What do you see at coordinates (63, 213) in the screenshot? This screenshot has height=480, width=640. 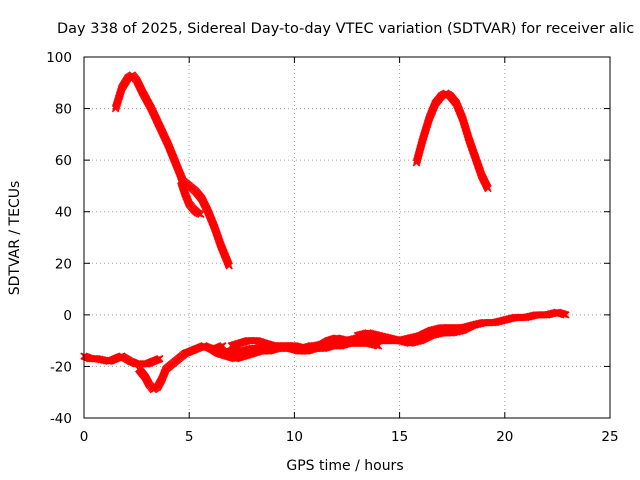 I see `y-tick-label: 40` at bounding box center [63, 213].